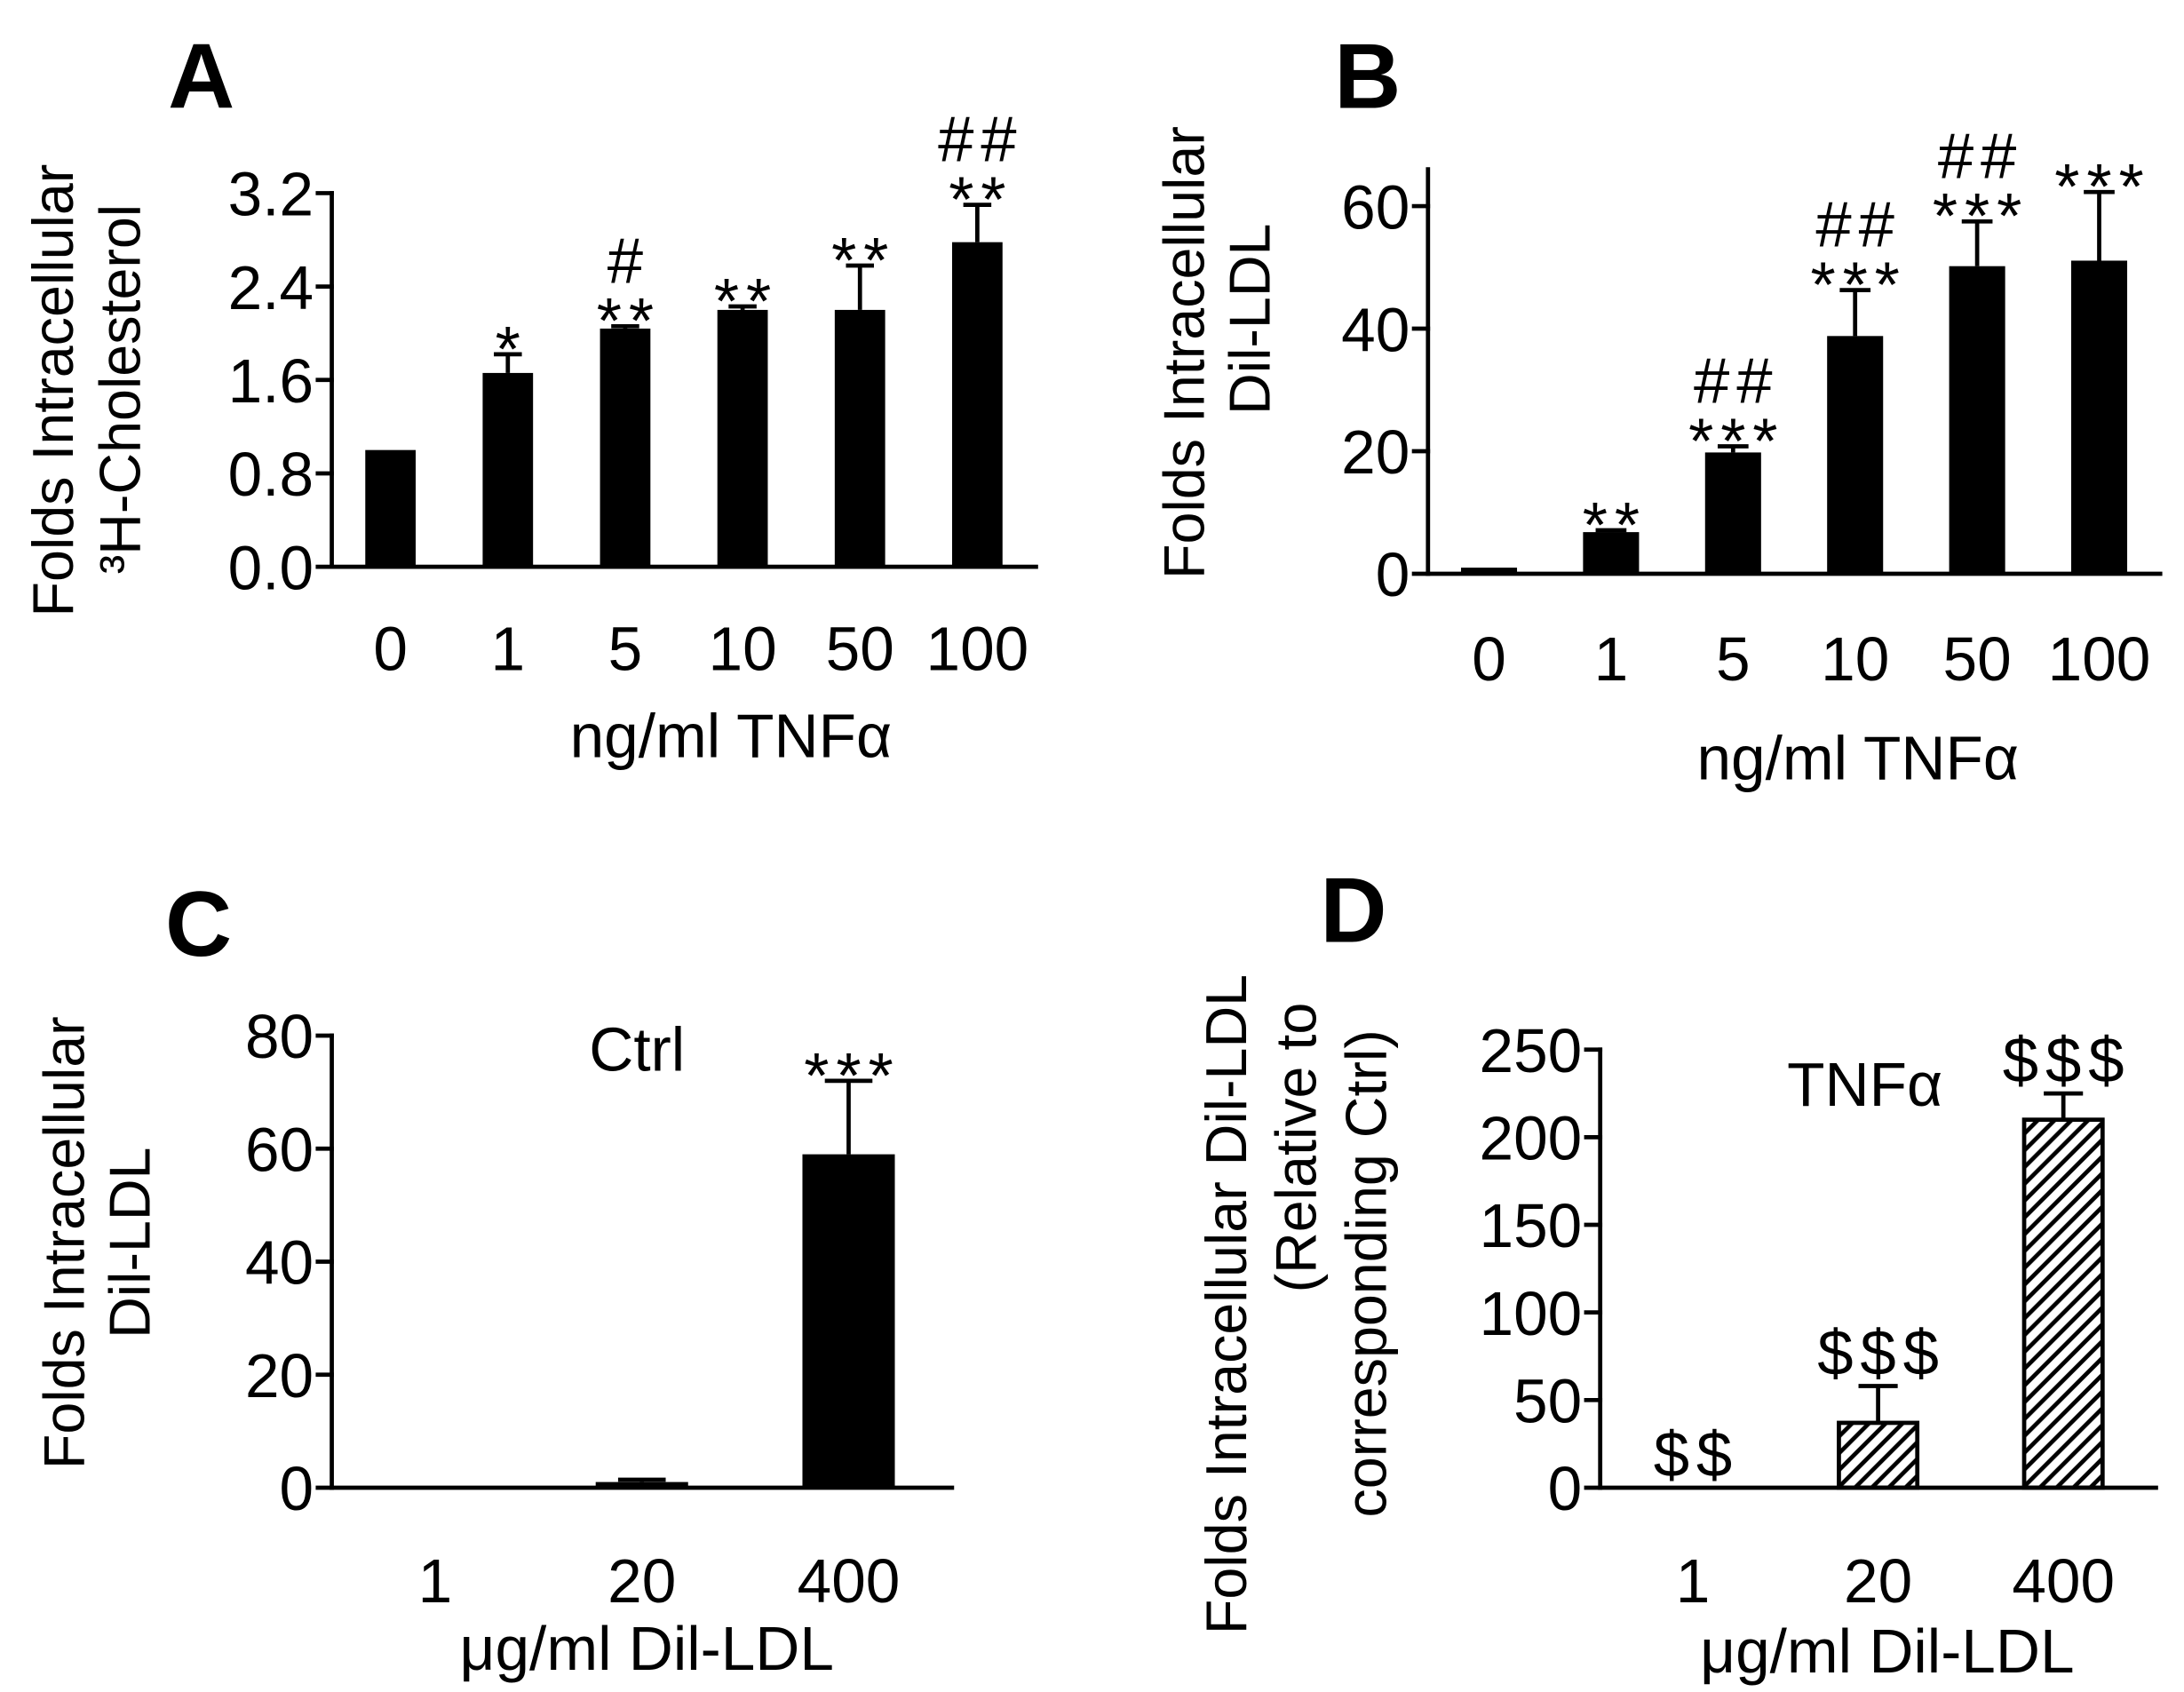  I want to click on y-tick-label: 0.8, so click(271, 474).